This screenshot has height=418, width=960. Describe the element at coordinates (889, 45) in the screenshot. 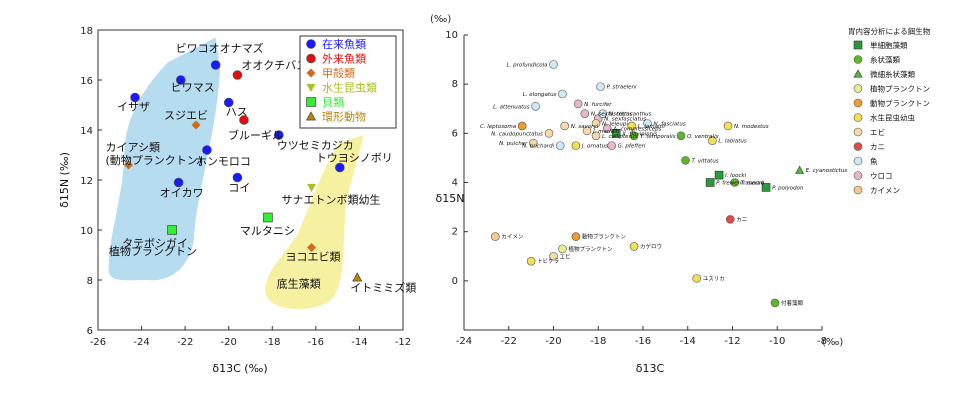

I see `right-legend-label: 単細胞藻類` at that location.